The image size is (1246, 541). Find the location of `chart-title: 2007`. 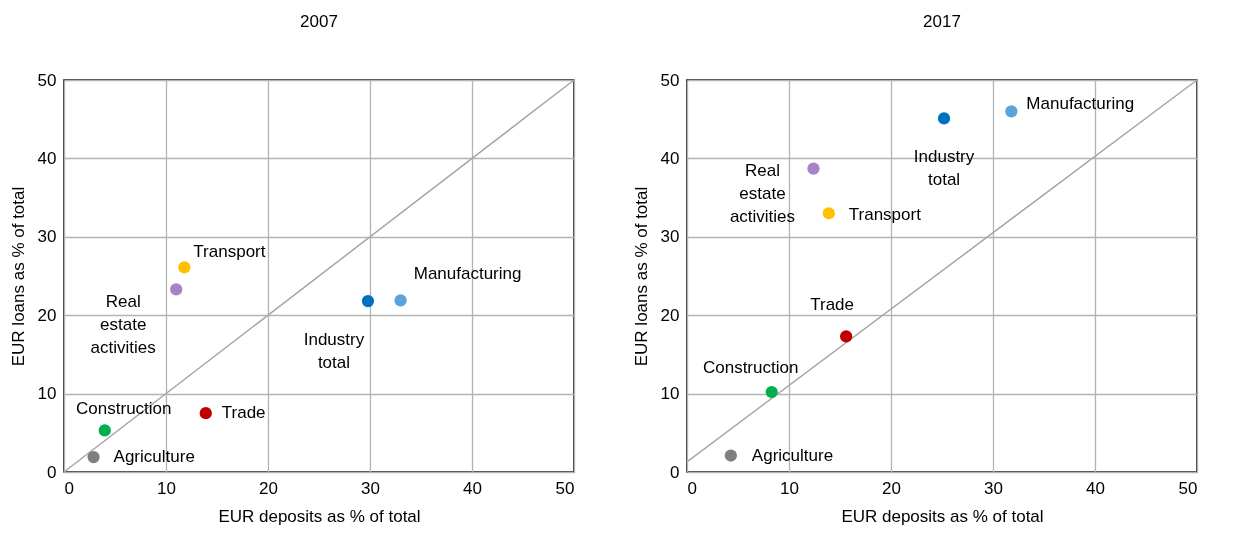

chart-title: 2007 is located at coordinates (319, 21).